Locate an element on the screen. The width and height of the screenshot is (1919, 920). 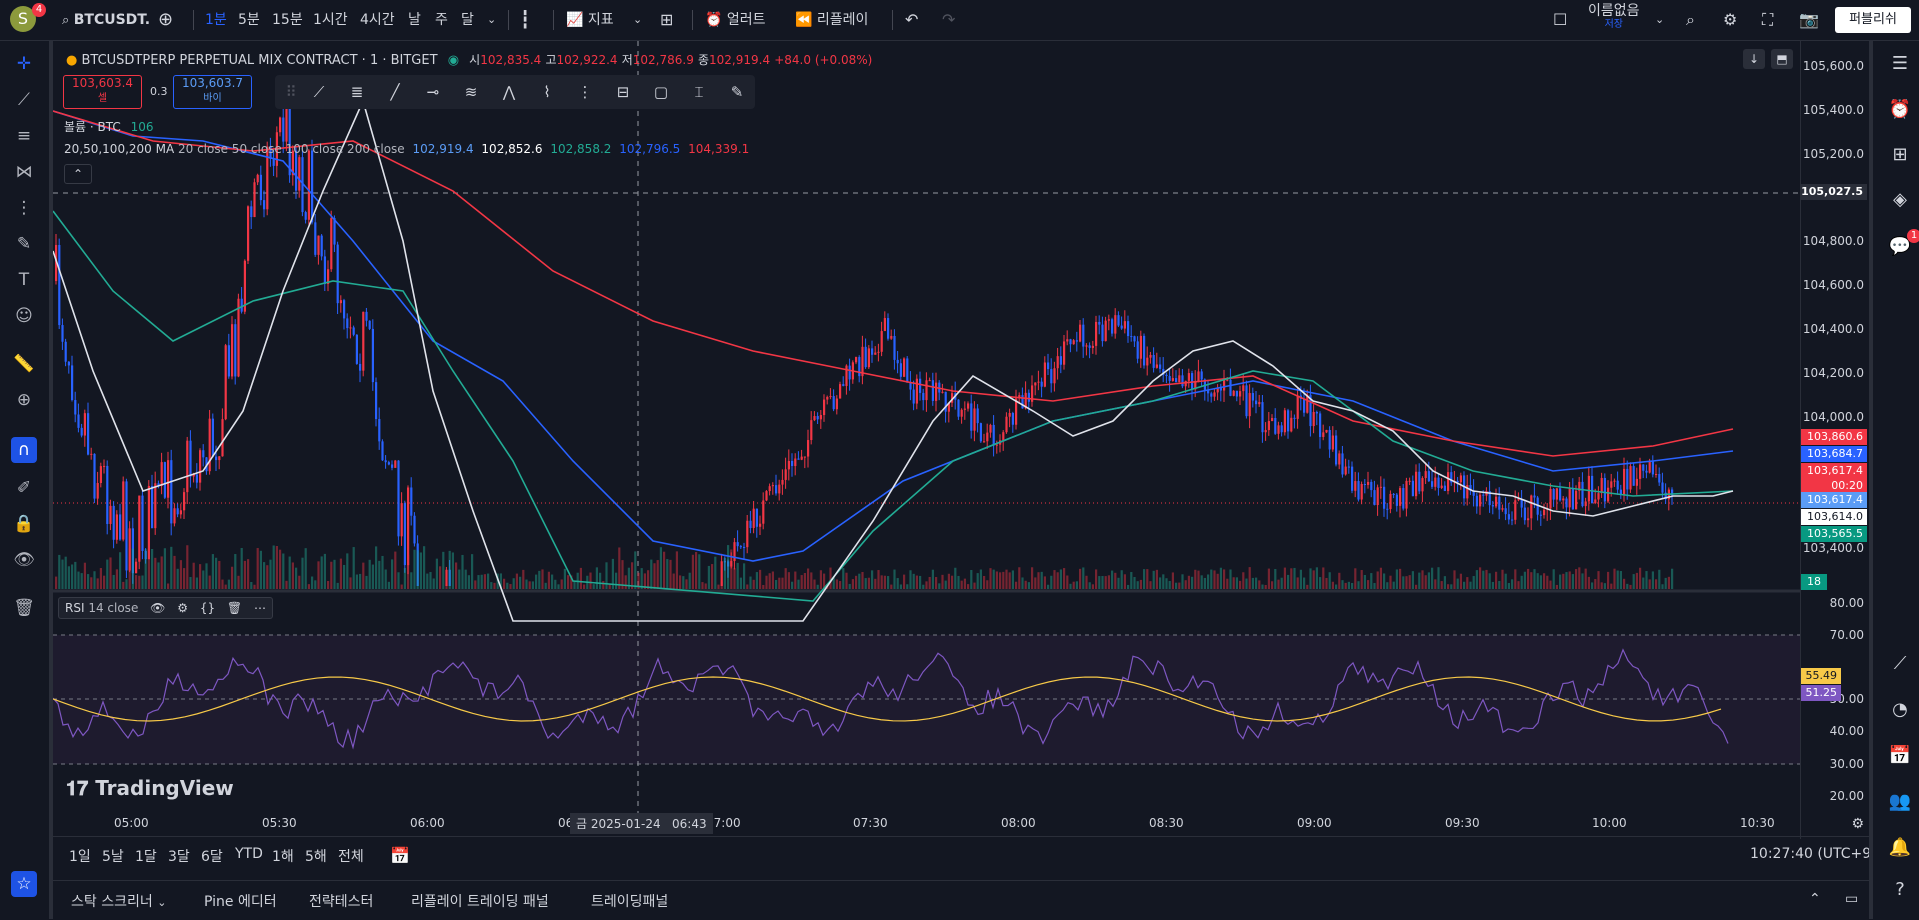
bell-icon: 🔔 is located at coordinates (1900, 847).